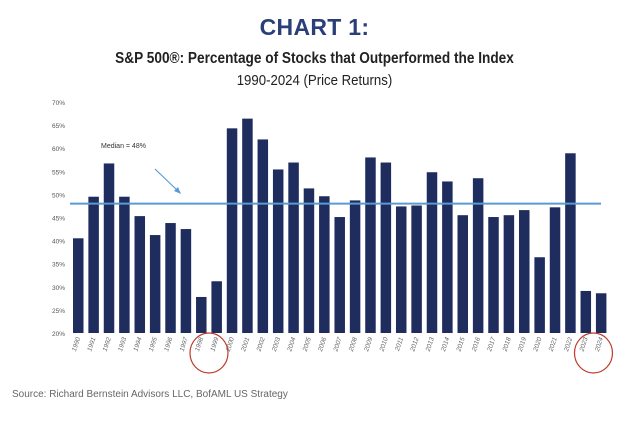 Image resolution: width=629 pixels, height=444 pixels. I want to click on x-tick-label: 1998, so click(199, 344).